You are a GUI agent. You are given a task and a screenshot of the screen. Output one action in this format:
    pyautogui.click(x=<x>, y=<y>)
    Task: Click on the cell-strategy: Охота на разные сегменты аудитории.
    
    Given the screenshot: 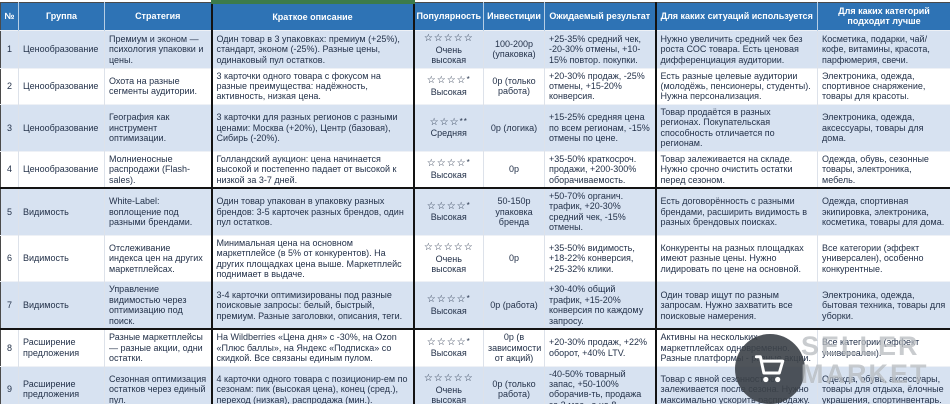 What is the action you would take?
    pyautogui.click(x=158, y=86)
    